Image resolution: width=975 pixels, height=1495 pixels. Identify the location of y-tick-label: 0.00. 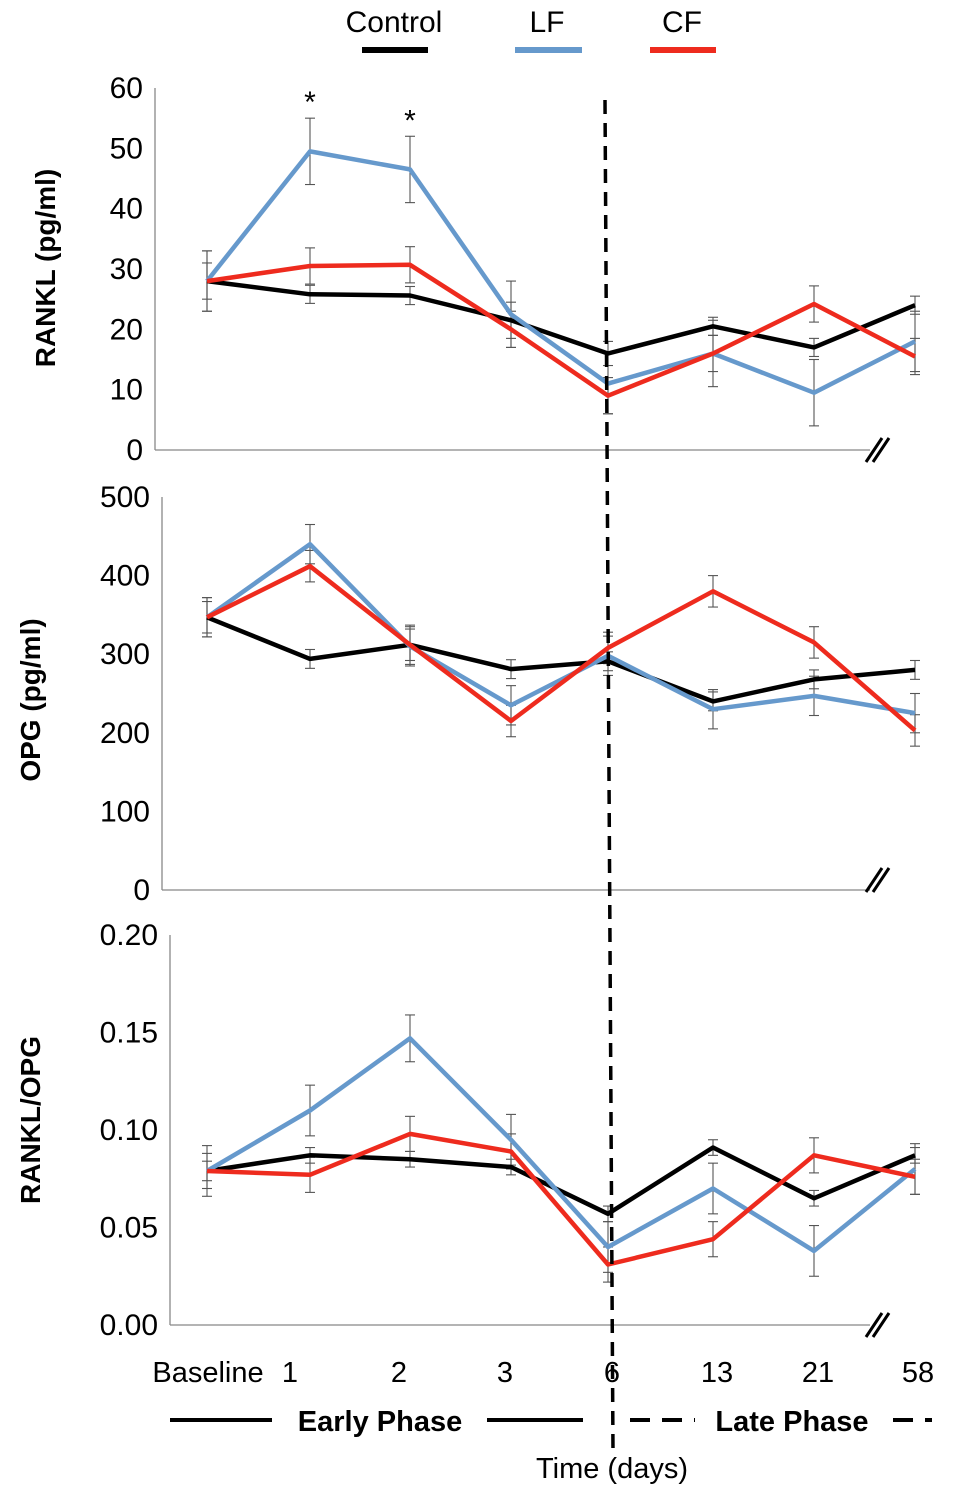
(129, 1325).